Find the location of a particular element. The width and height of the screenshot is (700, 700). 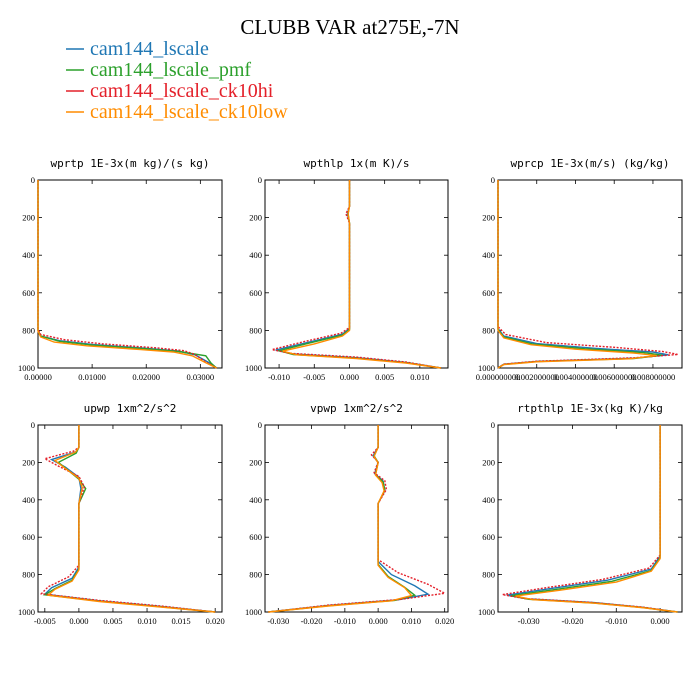

panel-title-1: wpthlp 1x(m K)/s is located at coordinates (357, 163).